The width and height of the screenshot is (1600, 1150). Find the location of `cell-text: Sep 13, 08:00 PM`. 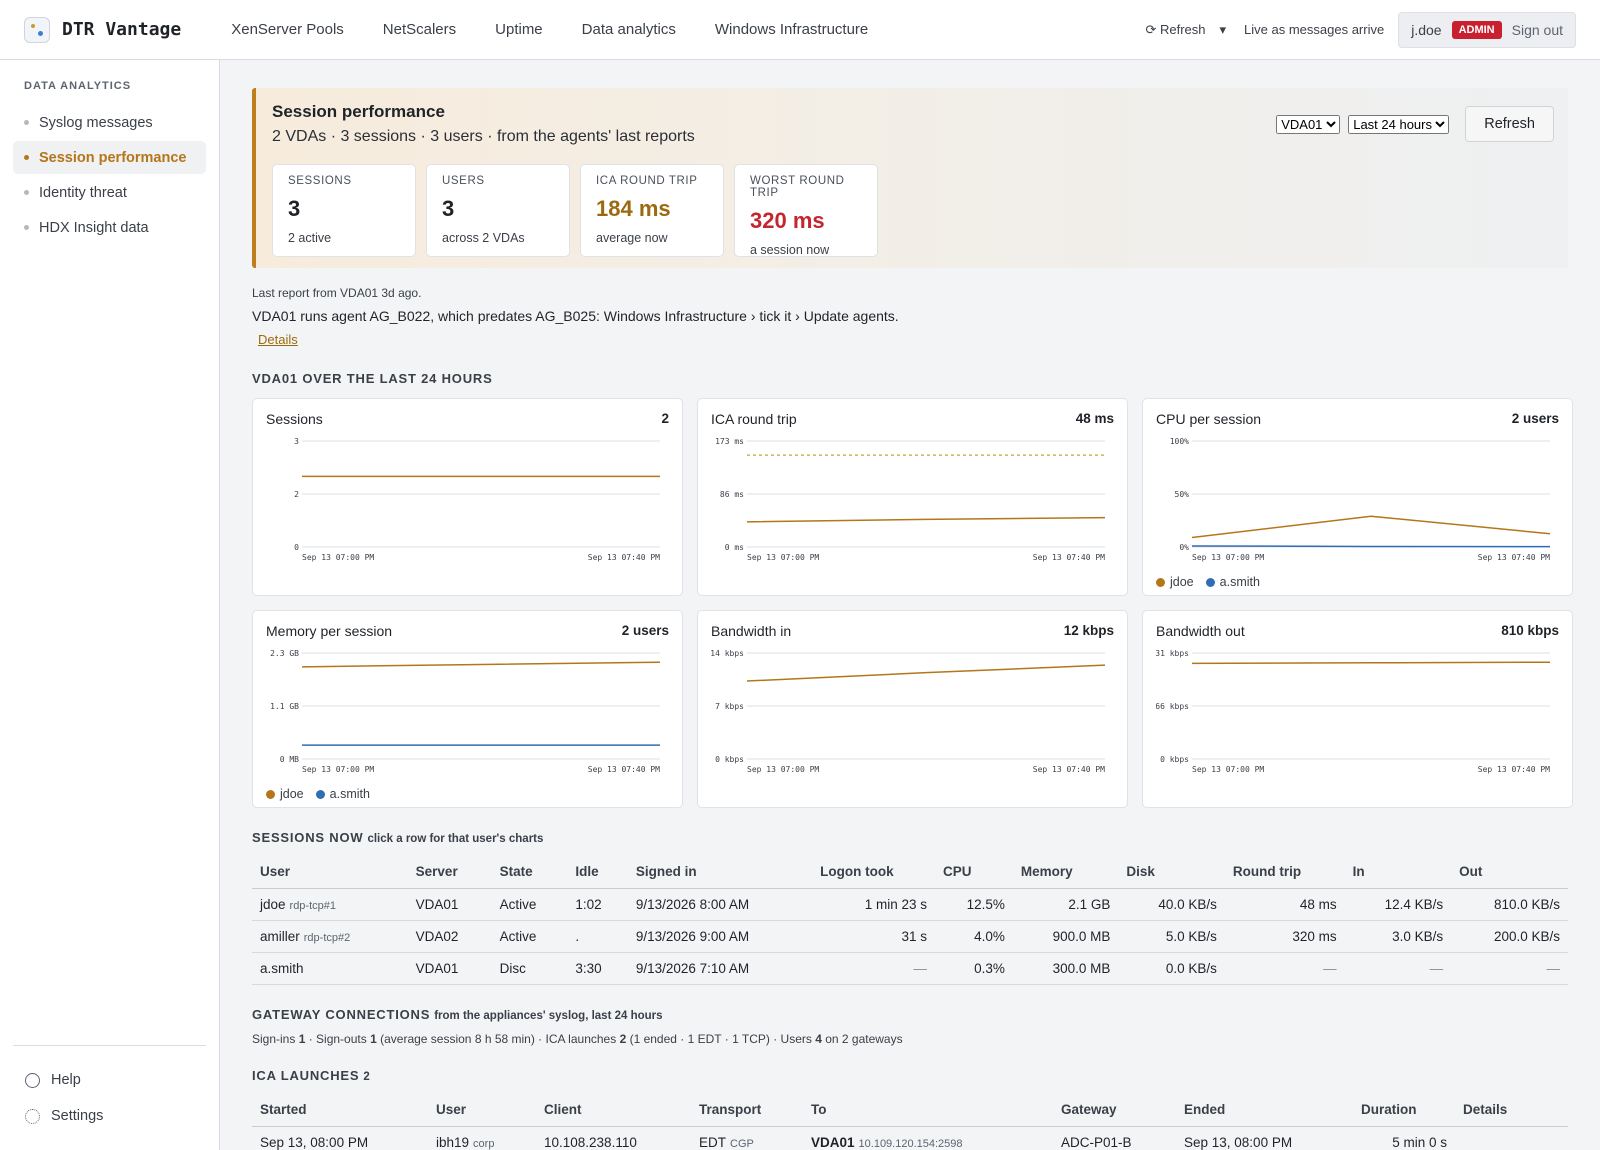

cell-text: Sep 13, 08:00 PM is located at coordinates (1238, 1142).